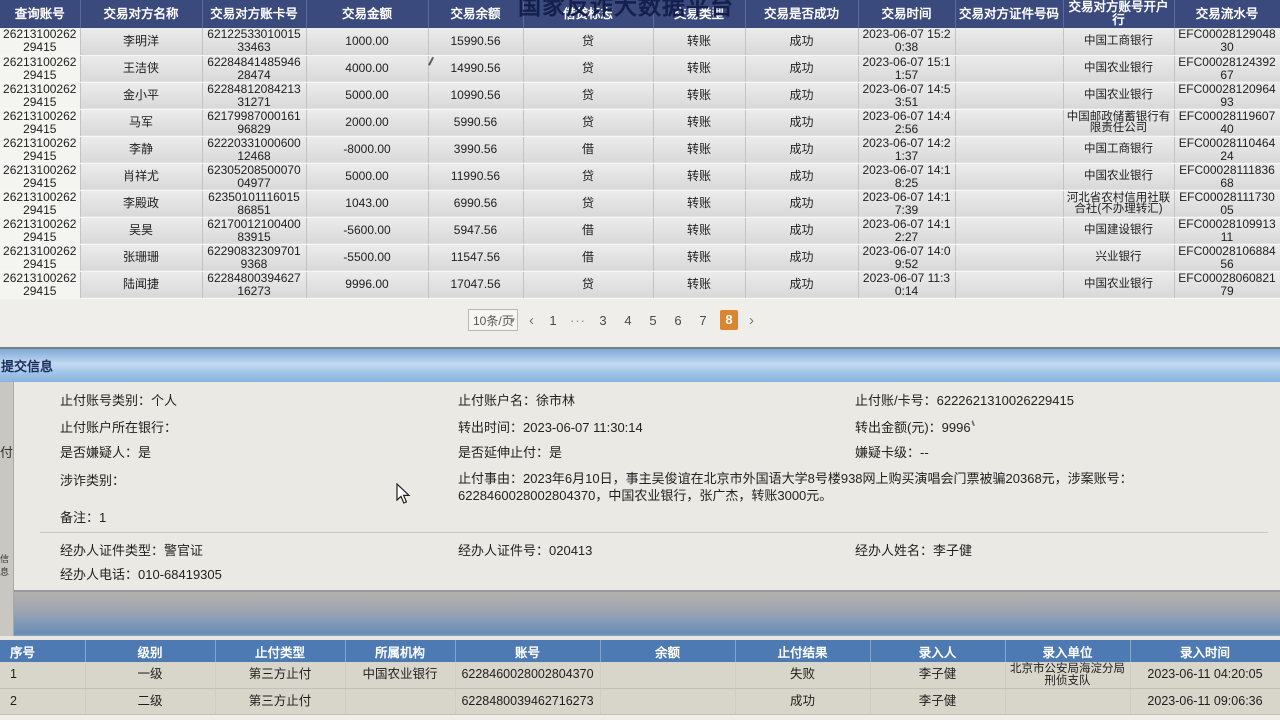 The height and width of the screenshot is (720, 1280). What do you see at coordinates (588, 258) in the screenshot?
I see `cell: 借` at bounding box center [588, 258].